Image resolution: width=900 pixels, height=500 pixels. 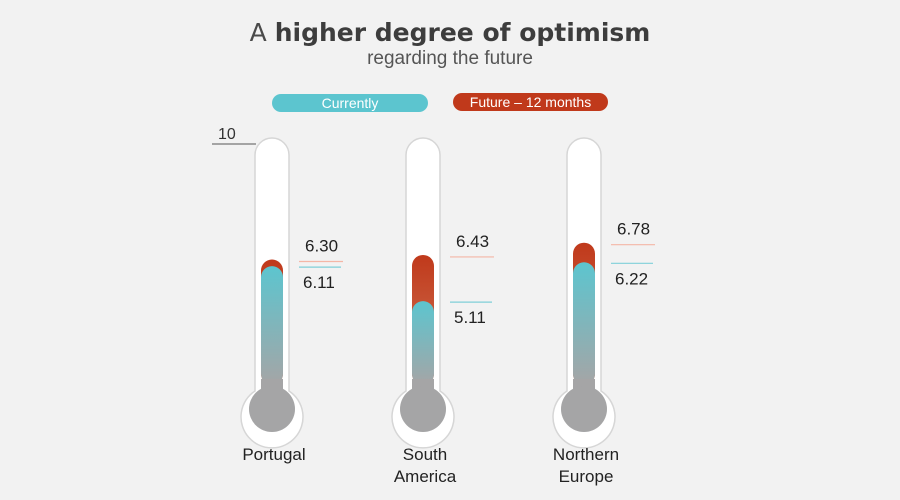 What do you see at coordinates (227, 134) in the screenshot?
I see `scale-max-label: 10` at bounding box center [227, 134].